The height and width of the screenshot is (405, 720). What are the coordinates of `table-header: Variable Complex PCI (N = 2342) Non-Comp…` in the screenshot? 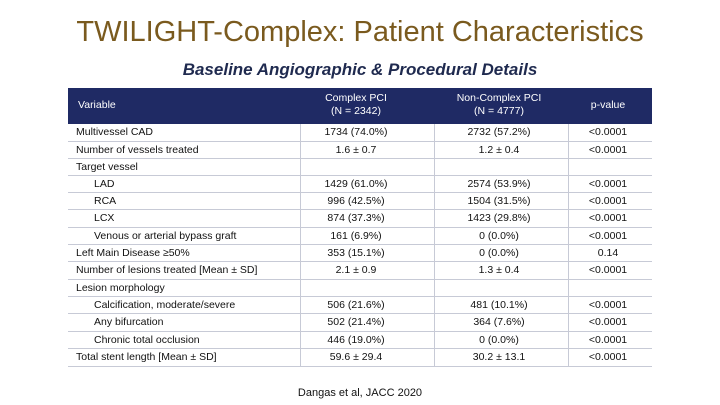 It's located at (360, 106).